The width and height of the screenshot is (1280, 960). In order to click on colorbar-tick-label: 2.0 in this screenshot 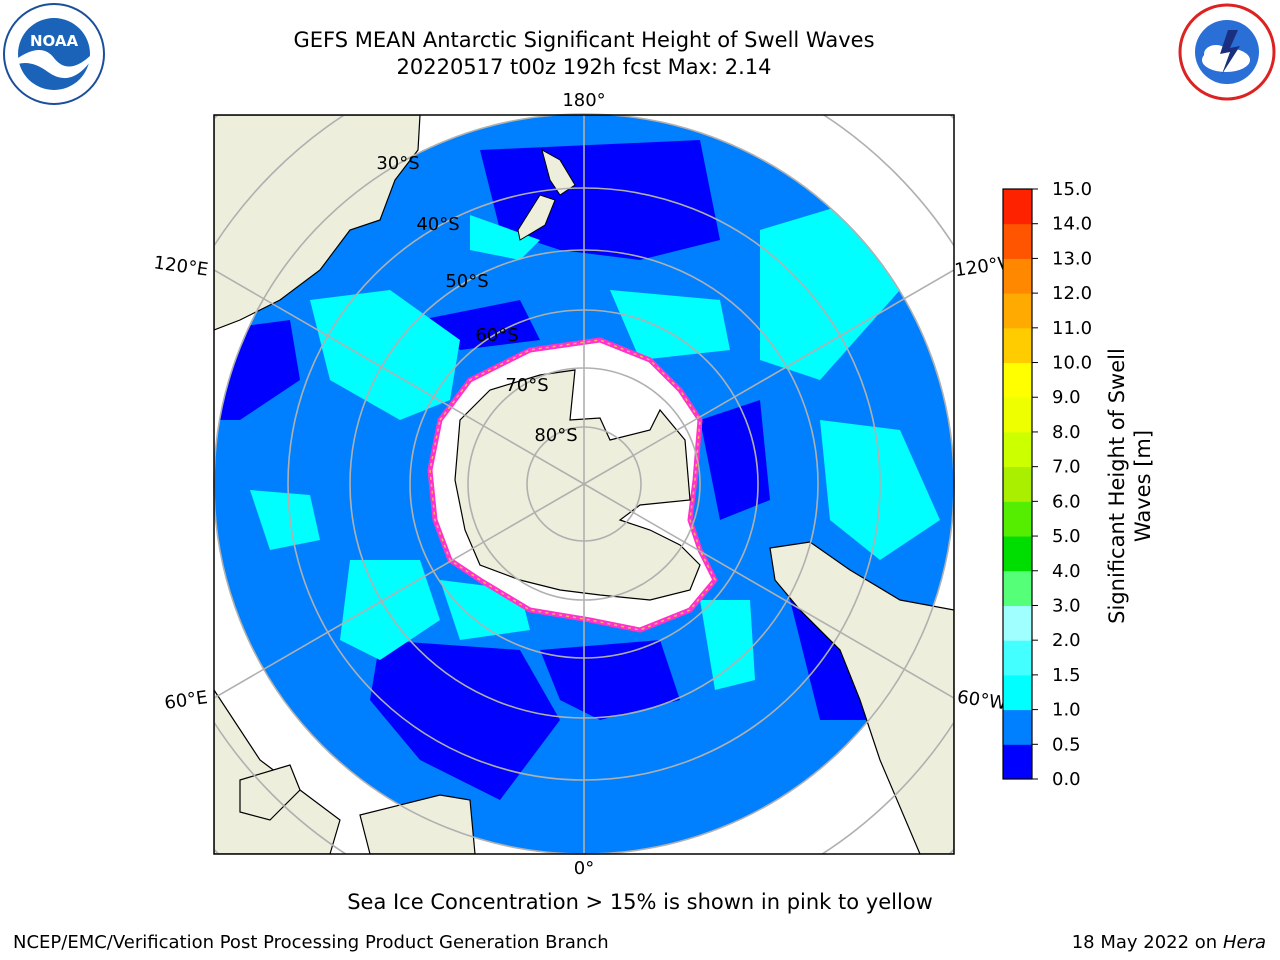, I will do `click(1066, 640)`.